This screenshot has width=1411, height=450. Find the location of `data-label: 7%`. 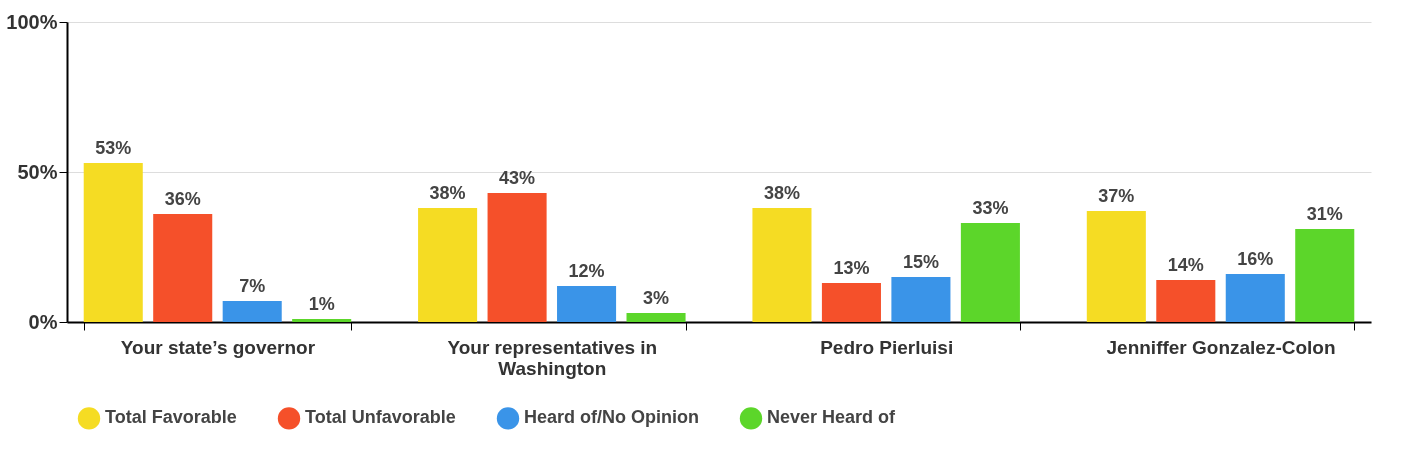

data-label: 7% is located at coordinates (252, 286).